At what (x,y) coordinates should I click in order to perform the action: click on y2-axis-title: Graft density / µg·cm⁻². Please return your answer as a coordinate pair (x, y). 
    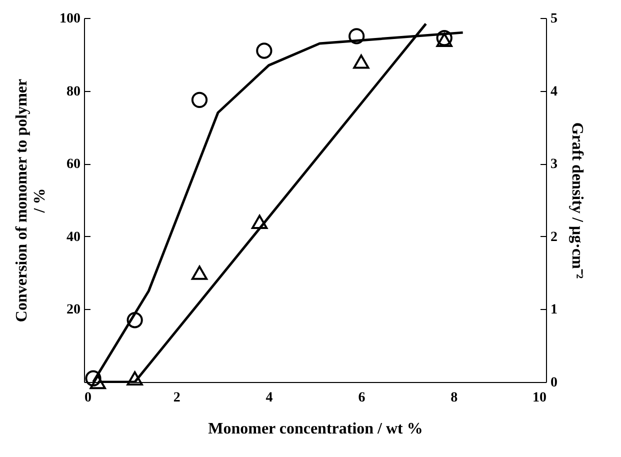
    Looking at the image, I should click on (577, 200).